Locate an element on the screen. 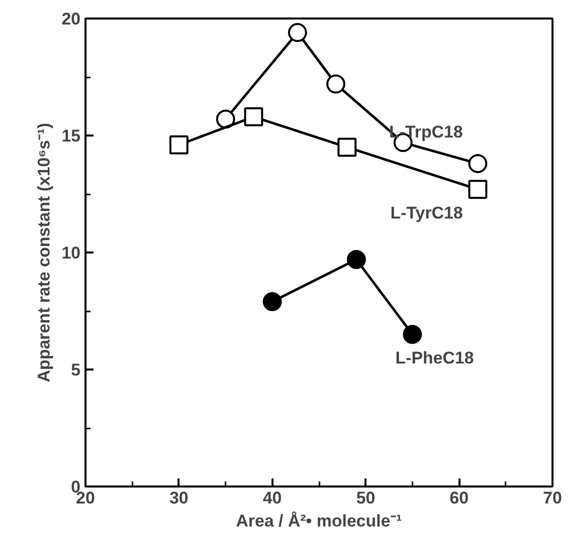 Image resolution: width=577 pixels, height=556 pixels. series-label: L-PheC18 is located at coordinates (434, 358).